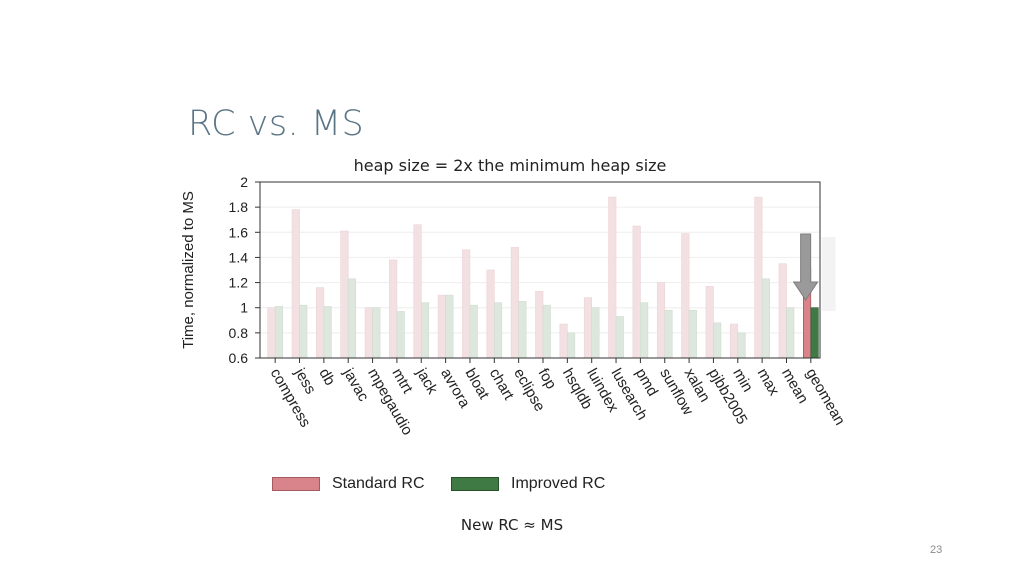 The image size is (1024, 576). Describe the element at coordinates (303, 331) in the screenshot. I see `bar-improved-rc-jess` at that location.